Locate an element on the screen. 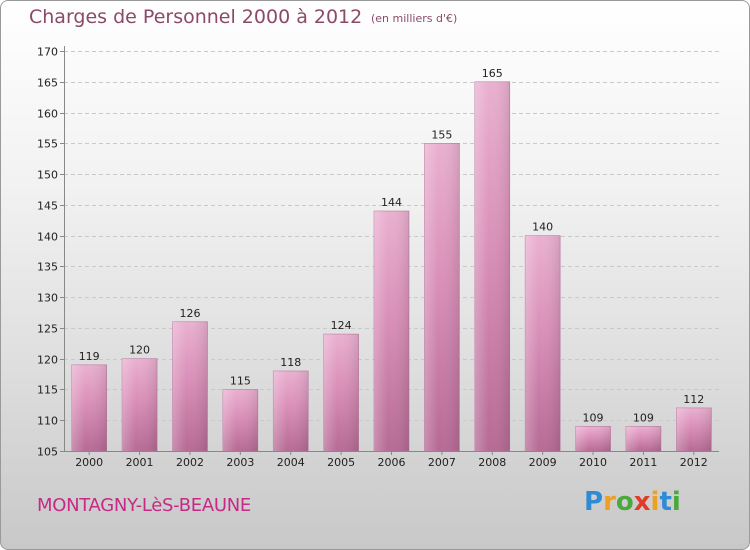 Image resolution: width=750 pixels, height=550 pixels. proxiti-logo: Proxiti is located at coordinates (632, 502).